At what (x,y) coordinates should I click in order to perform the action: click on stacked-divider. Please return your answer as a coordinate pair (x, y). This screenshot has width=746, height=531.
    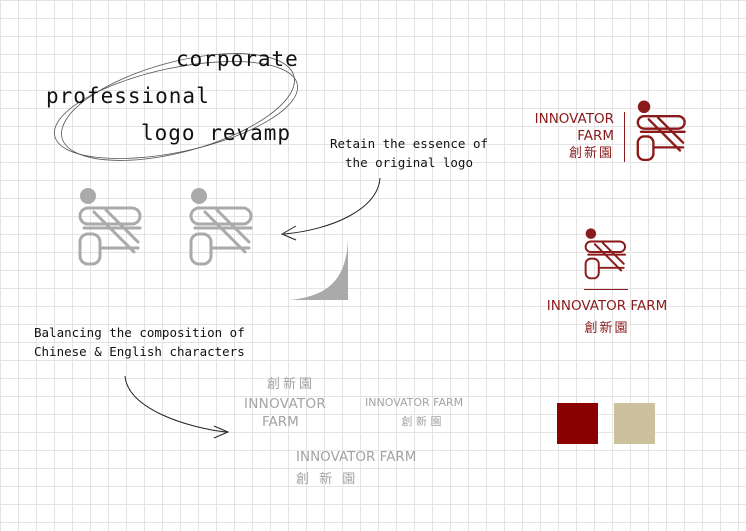
    Looking at the image, I should click on (606, 289).